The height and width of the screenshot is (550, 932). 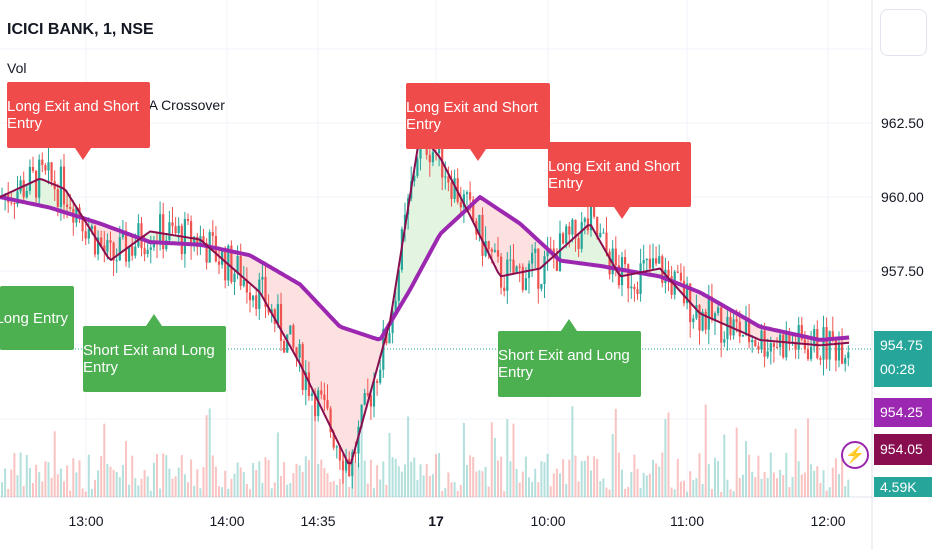 What do you see at coordinates (80, 29) in the screenshot?
I see `symbol-title: ICICI BANK, 1, NSE` at bounding box center [80, 29].